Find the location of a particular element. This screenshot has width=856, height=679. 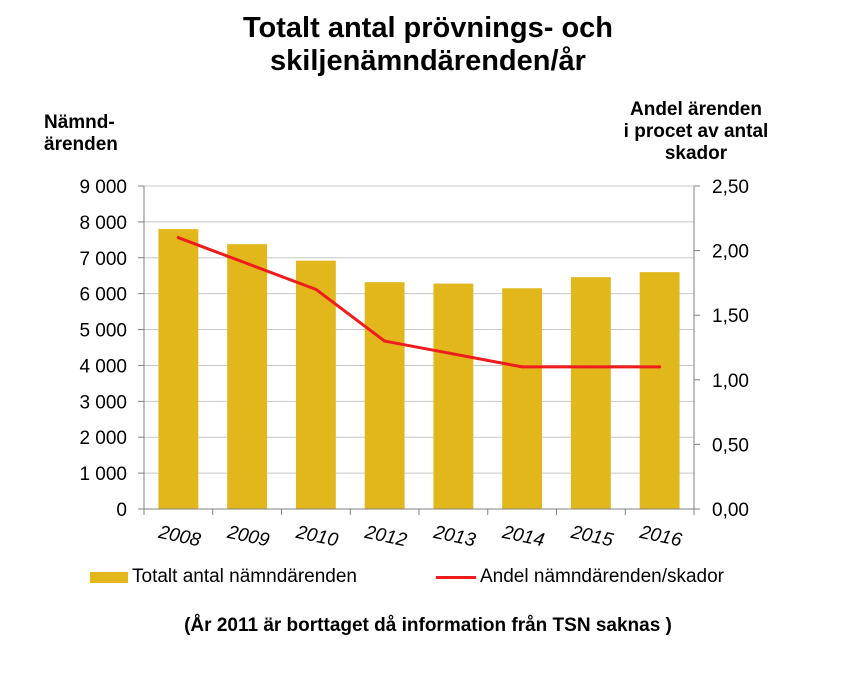

legend-item-line: Andel nämndärenden/skador is located at coordinates (580, 577).